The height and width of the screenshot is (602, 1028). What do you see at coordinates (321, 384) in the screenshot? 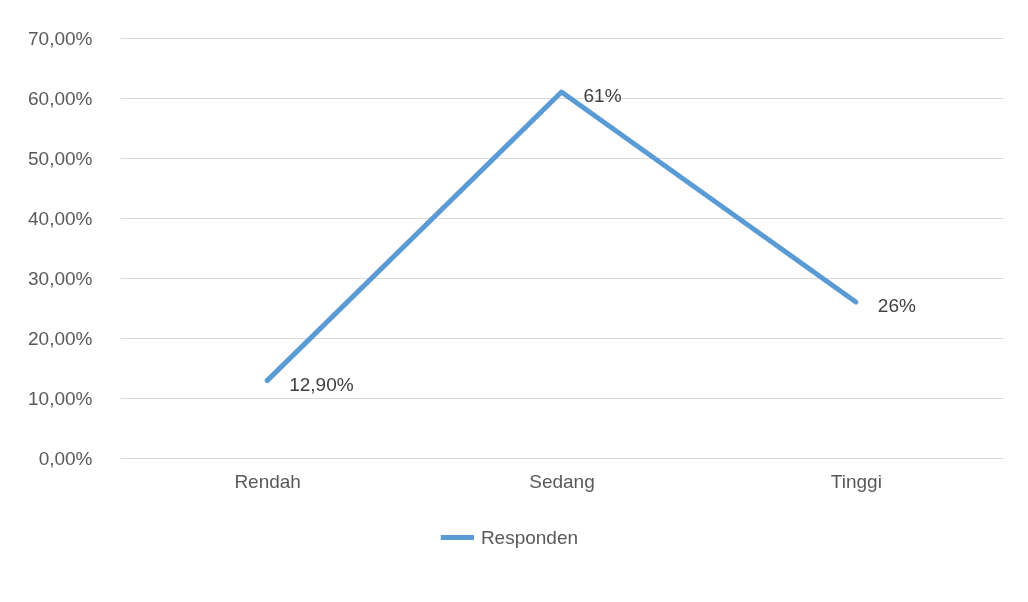
I see `data-label: 12,90%` at bounding box center [321, 384].